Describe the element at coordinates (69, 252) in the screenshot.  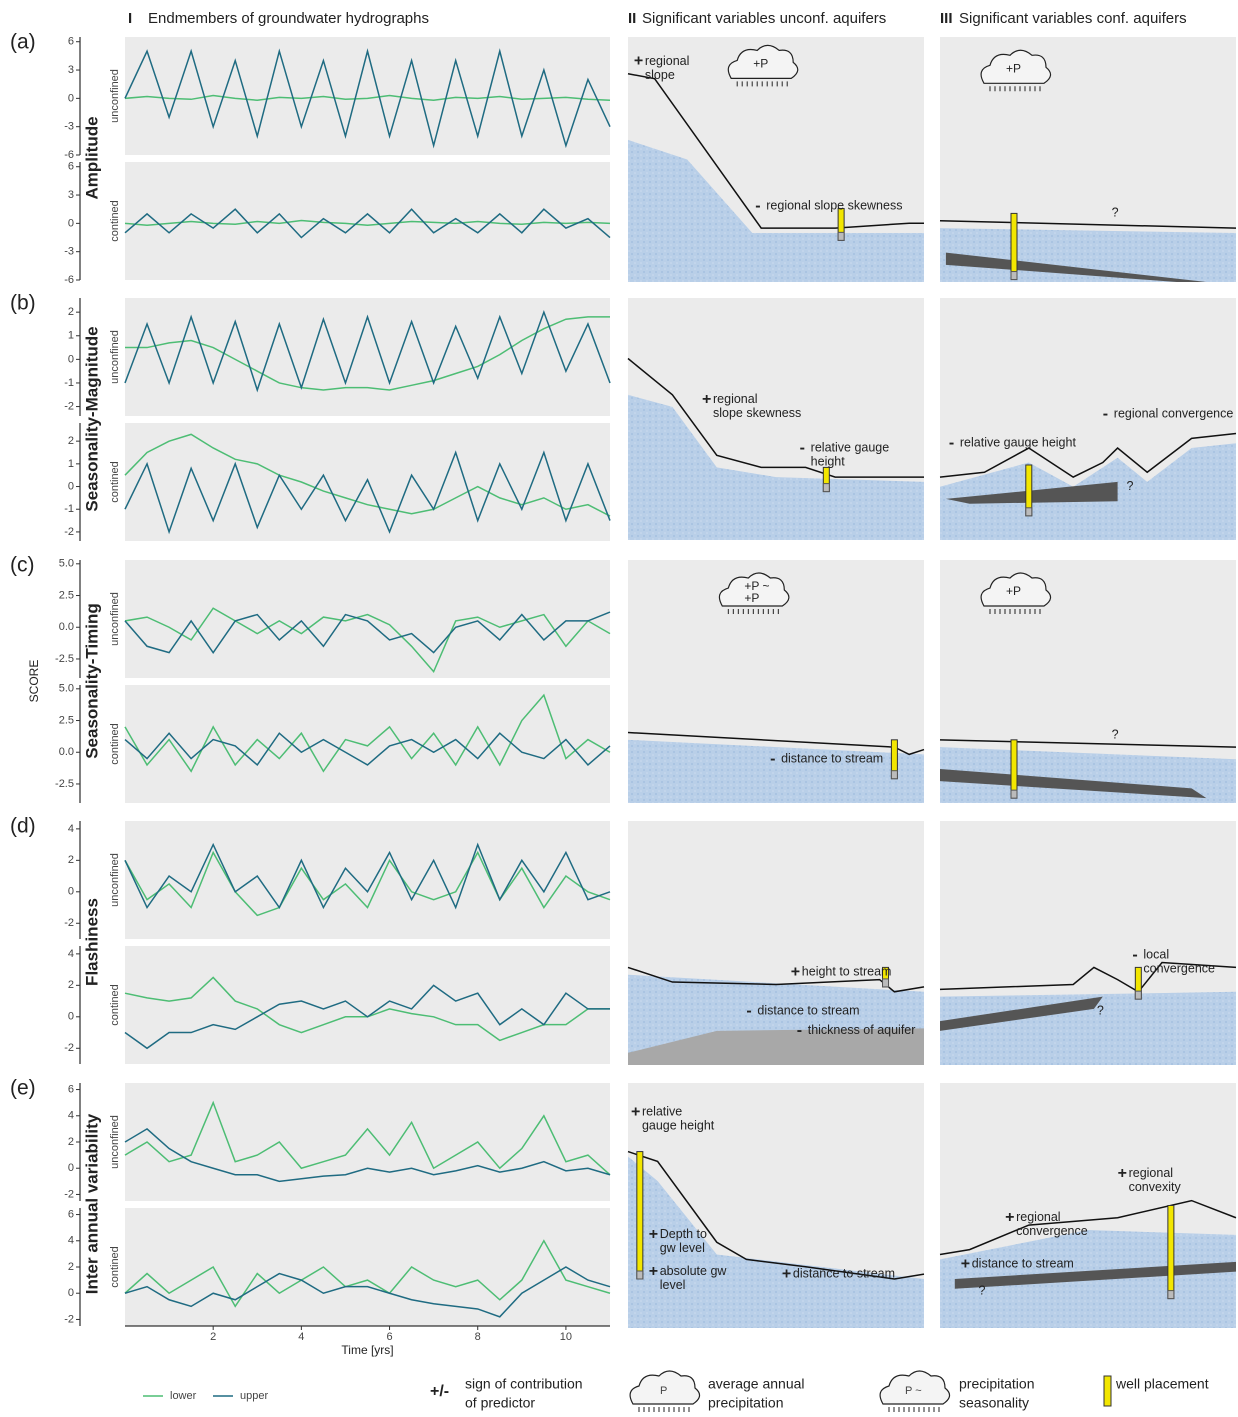
I see `y-tick-label: -3` at that location.